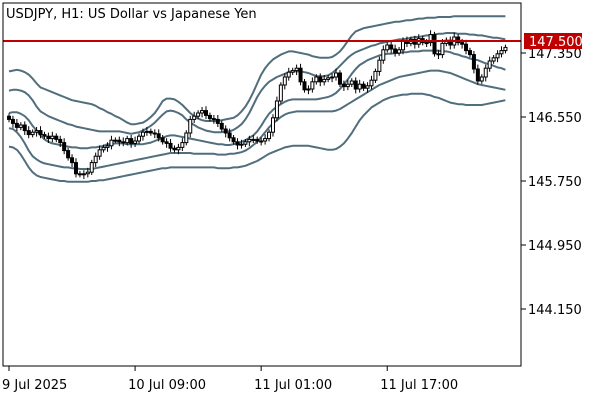 The image size is (600, 400). What do you see at coordinates (131, 14) in the screenshot?
I see `chart-title: USDJPY, H1: US Dollar vs Japanese Yen` at bounding box center [131, 14].